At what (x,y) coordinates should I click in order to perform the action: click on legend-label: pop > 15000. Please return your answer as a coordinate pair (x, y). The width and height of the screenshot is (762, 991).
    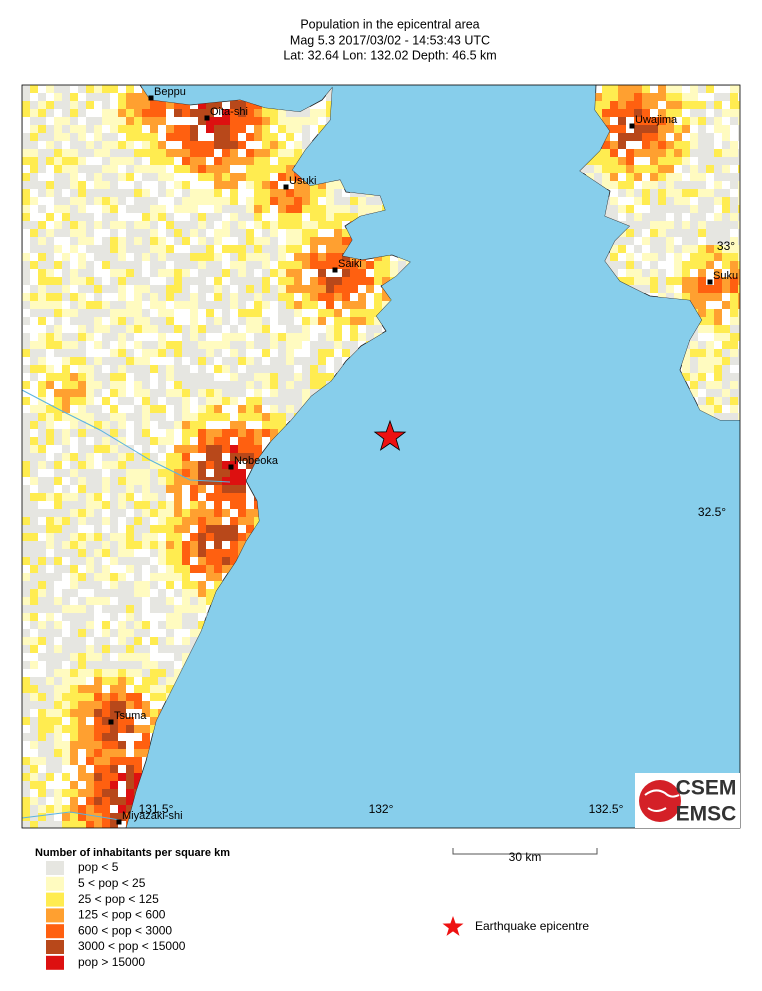
    Looking at the image, I should click on (111, 962).